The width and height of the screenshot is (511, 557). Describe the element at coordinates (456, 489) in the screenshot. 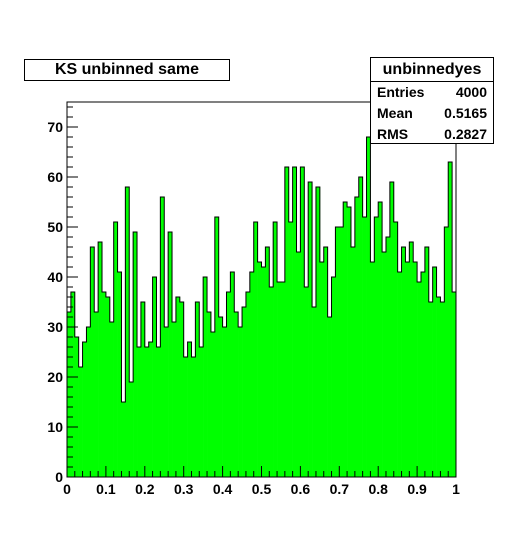

I see `x-tick-label: 1` at that location.